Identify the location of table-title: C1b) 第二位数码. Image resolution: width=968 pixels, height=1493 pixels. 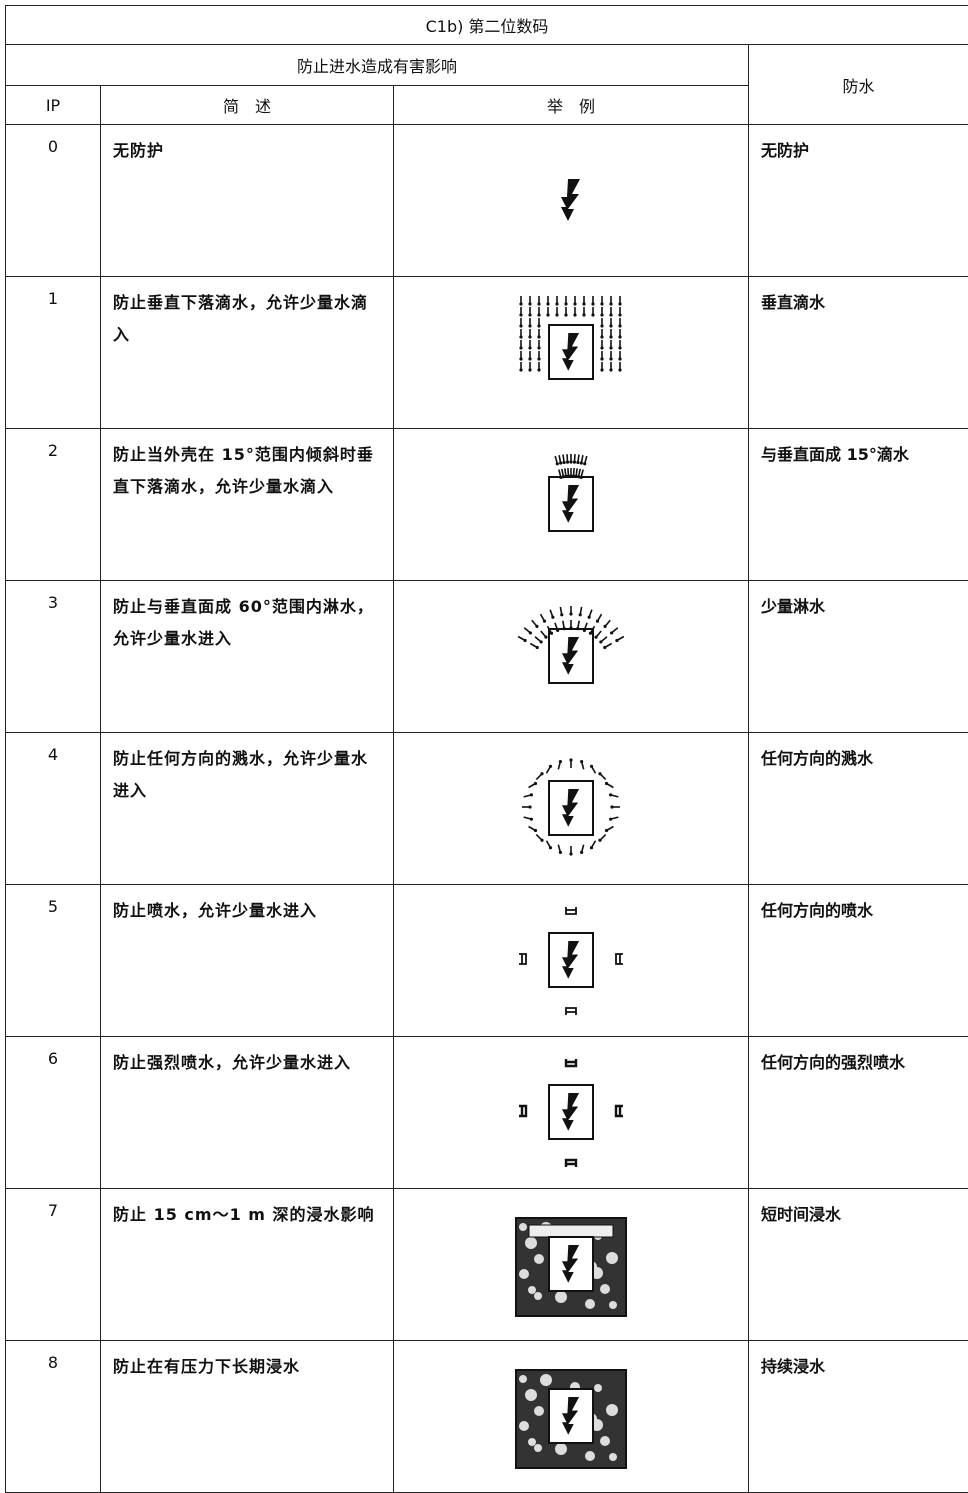
(487, 25).